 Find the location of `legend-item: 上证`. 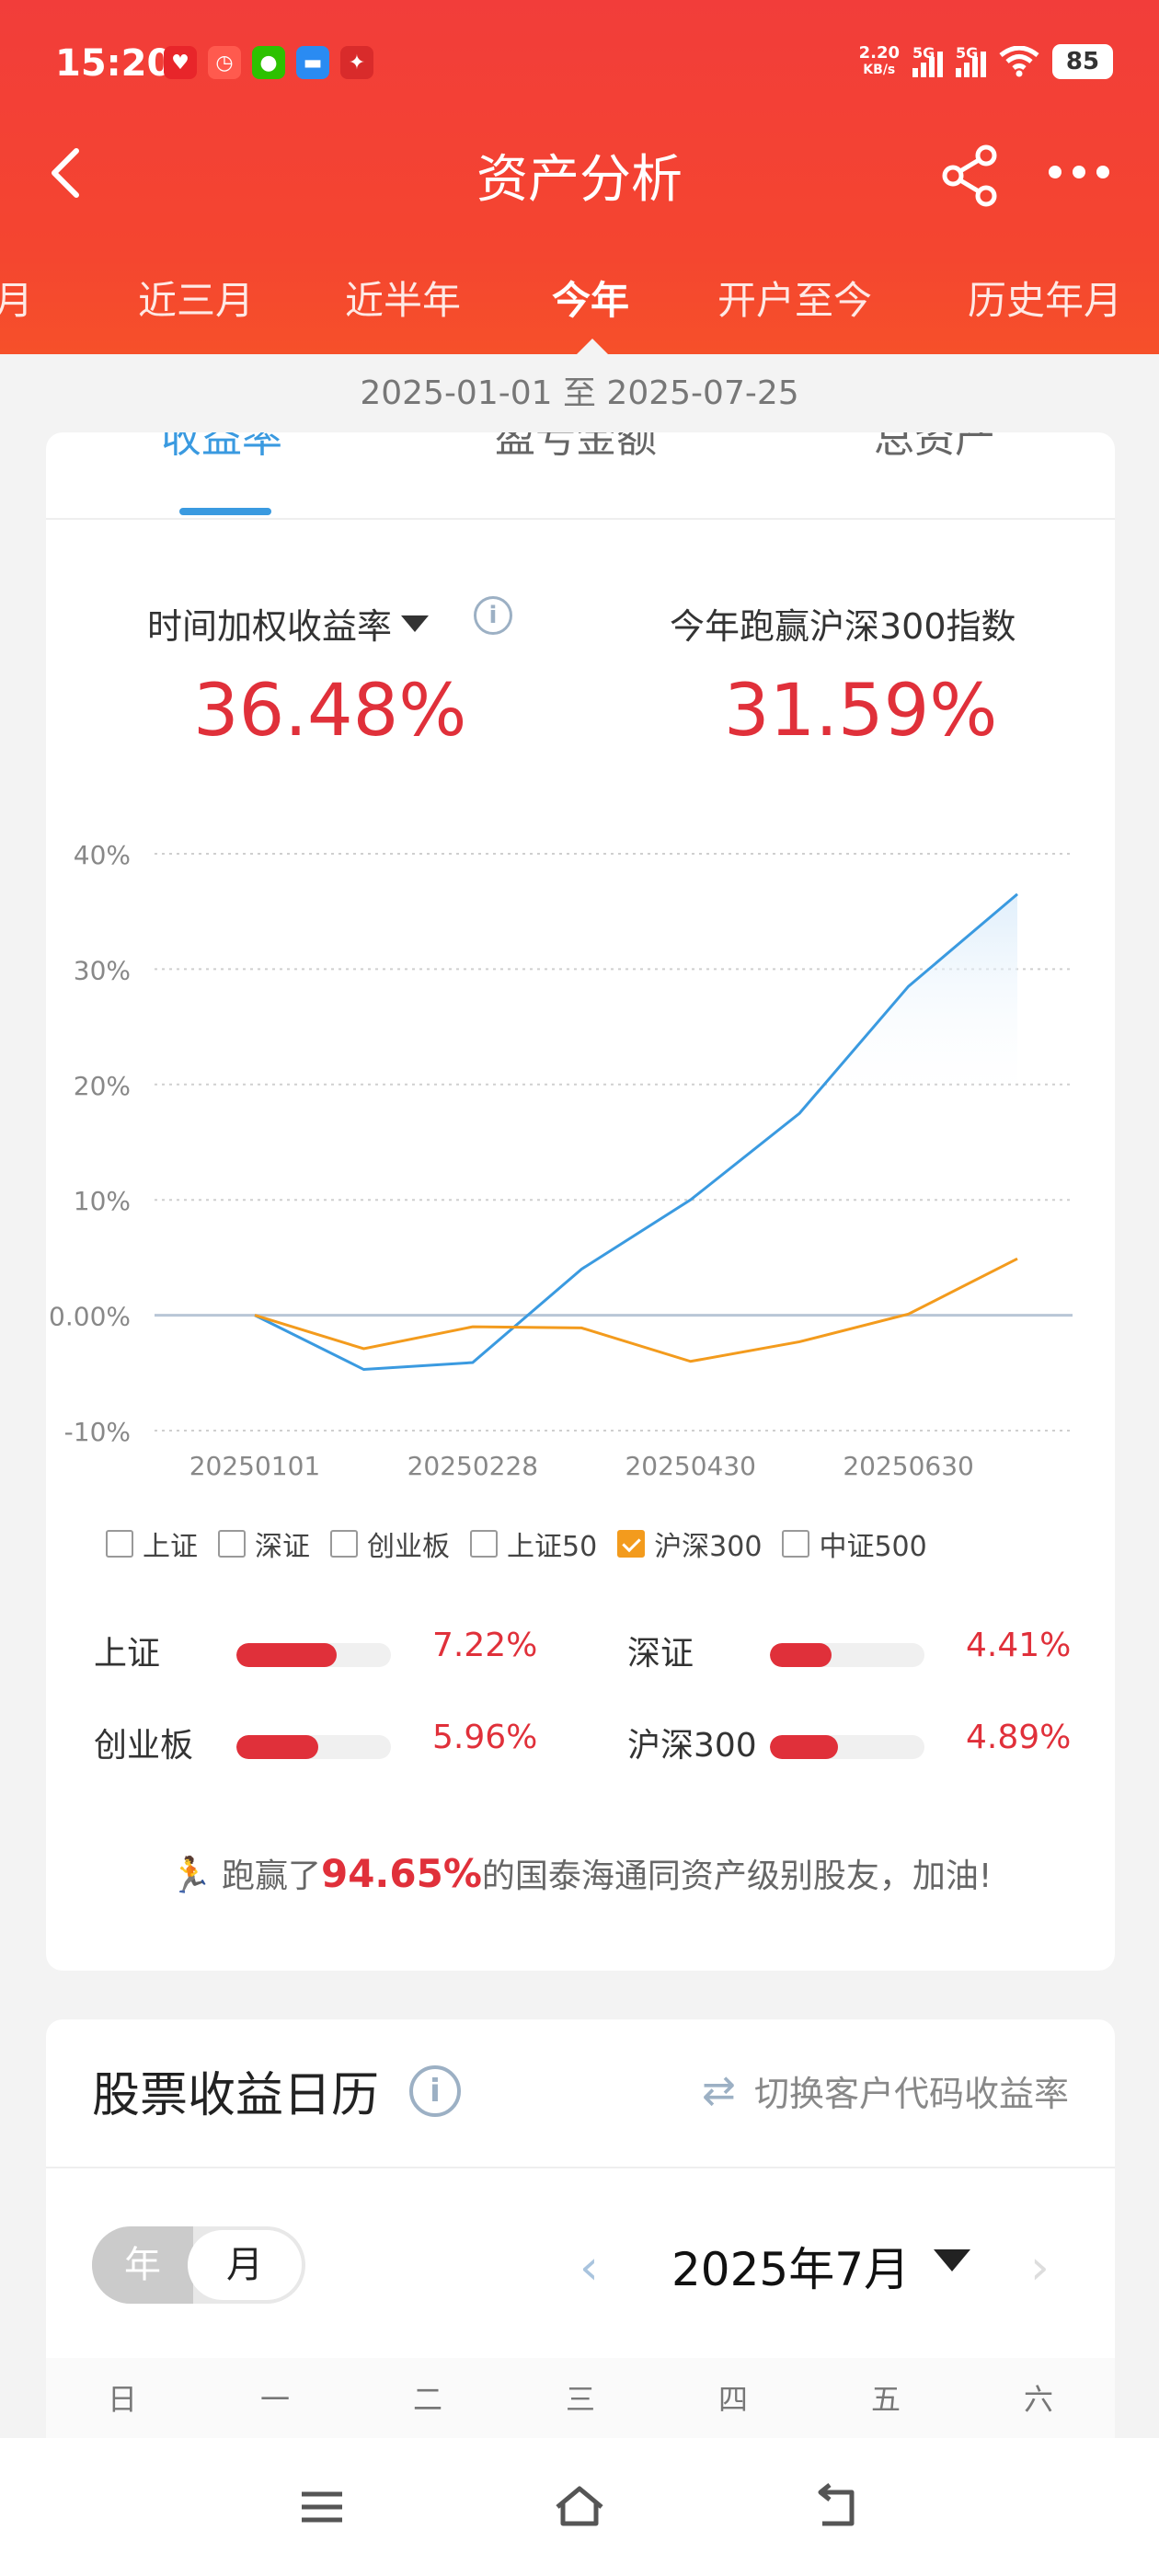

legend-item: 上证 is located at coordinates (152, 1544).